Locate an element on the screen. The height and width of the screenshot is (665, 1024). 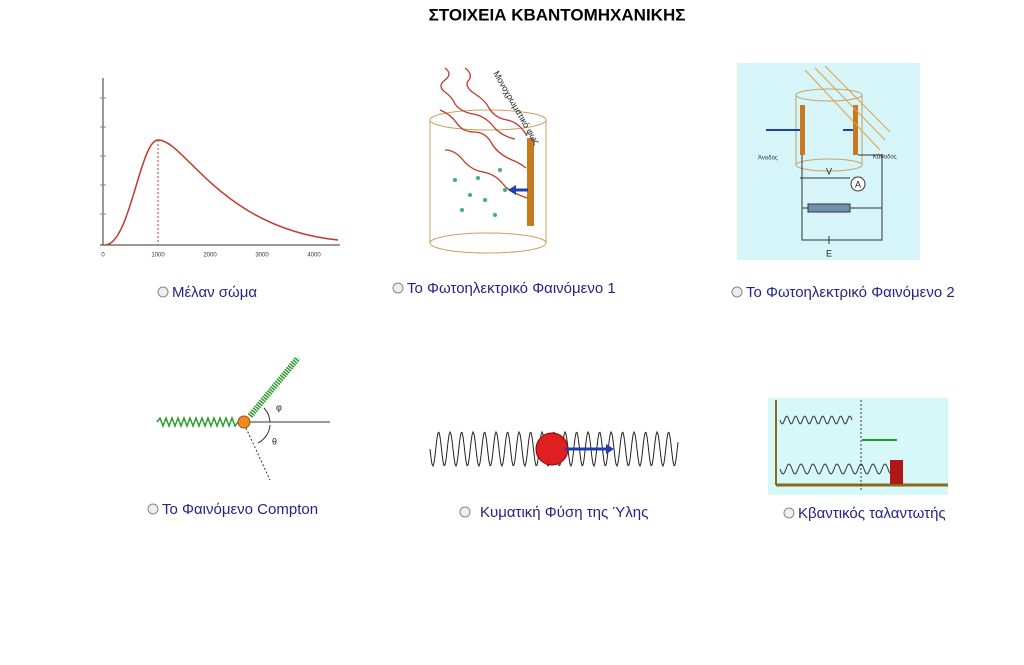
figure-text: Κάθοδος is located at coordinates (885, 157).